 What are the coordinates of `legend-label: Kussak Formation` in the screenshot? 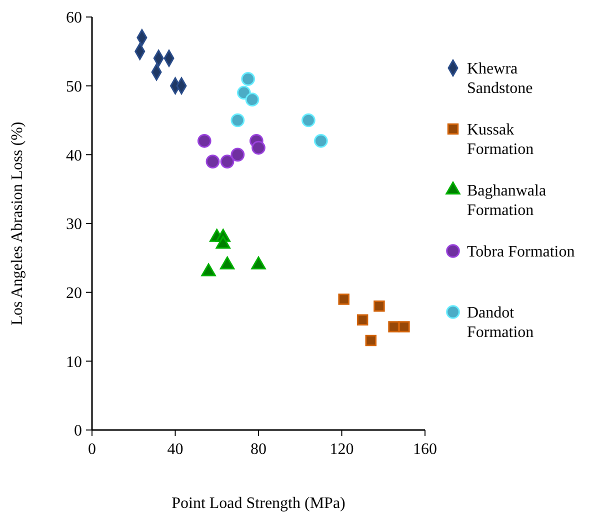 It's located at (500, 140).